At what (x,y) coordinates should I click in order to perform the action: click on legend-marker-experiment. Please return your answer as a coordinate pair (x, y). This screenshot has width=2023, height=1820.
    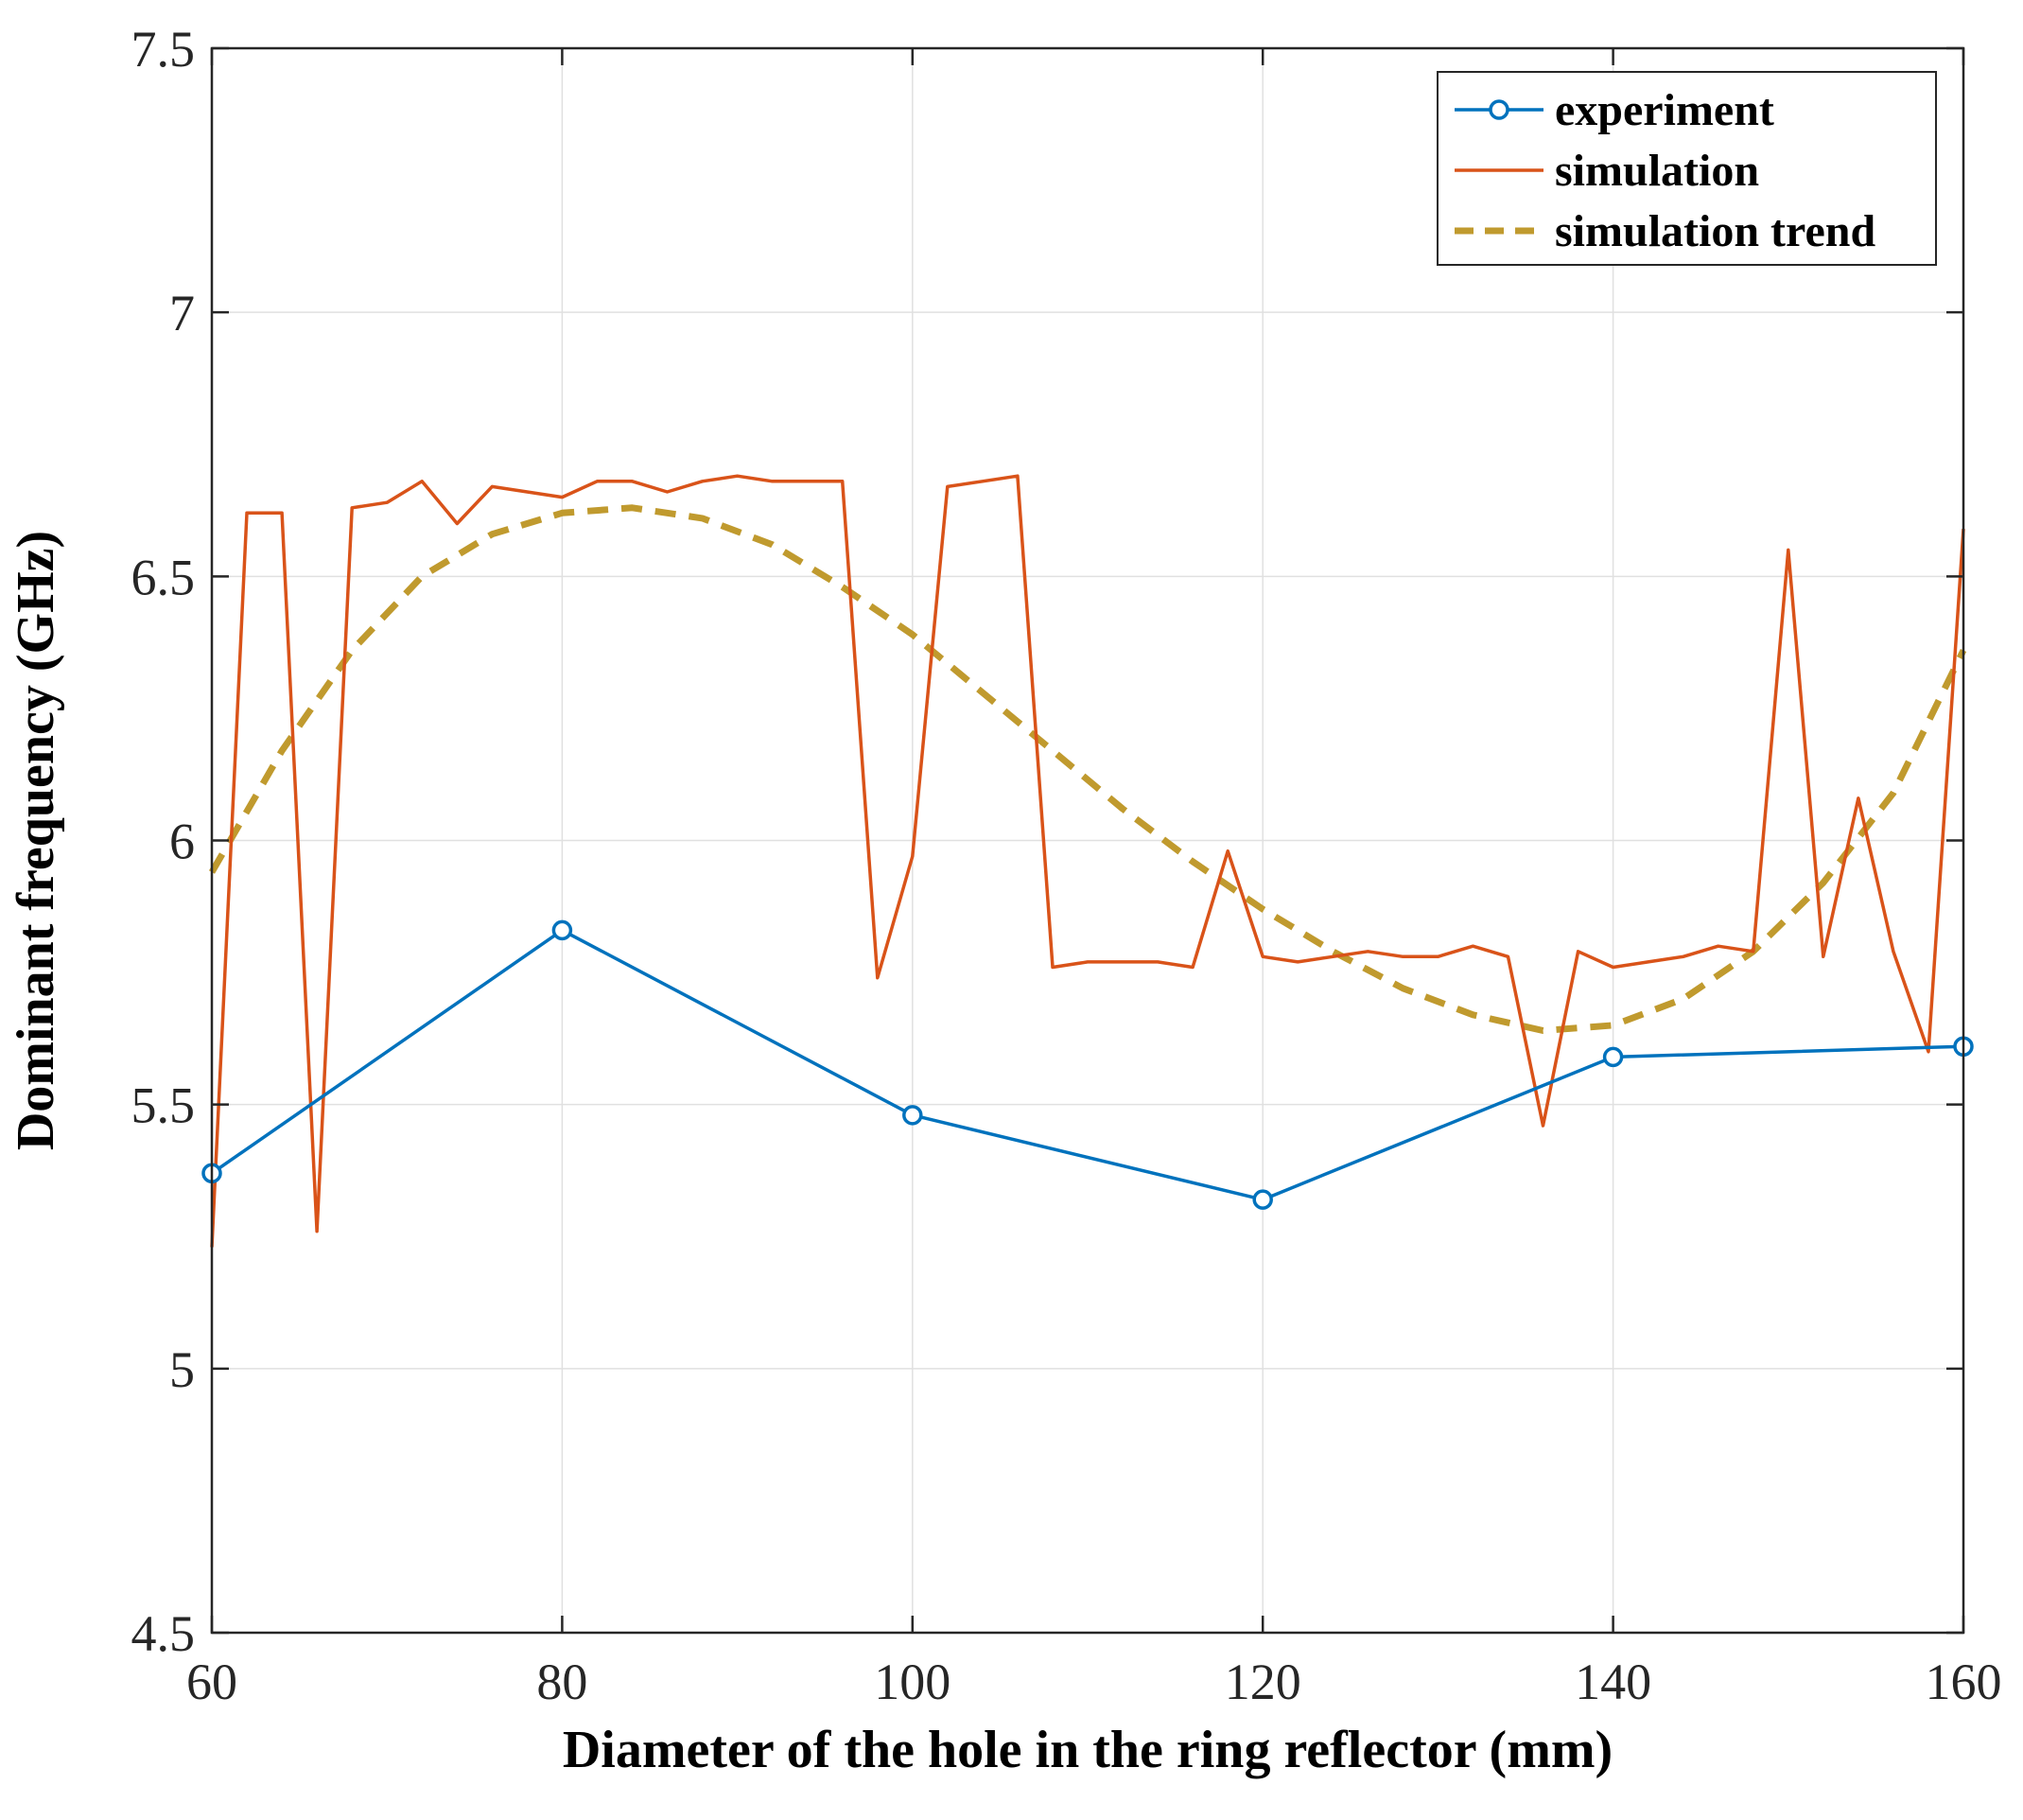
    Looking at the image, I should click on (1499, 109).